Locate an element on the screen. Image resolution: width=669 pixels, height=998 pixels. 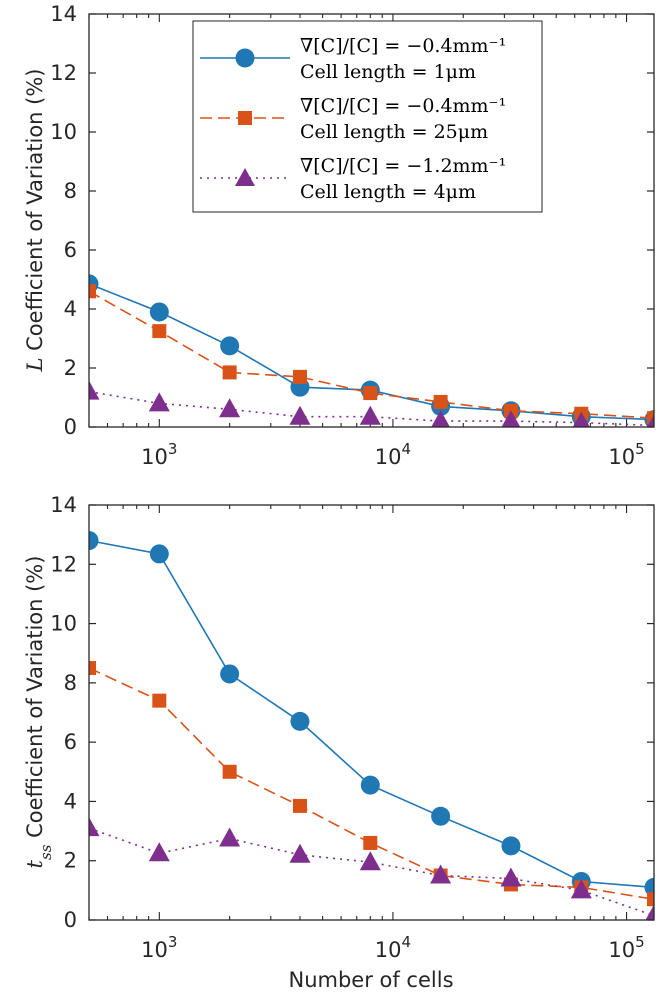
top-y-axis-label: L Coefficient of Variation (%) is located at coordinates (35, 221).